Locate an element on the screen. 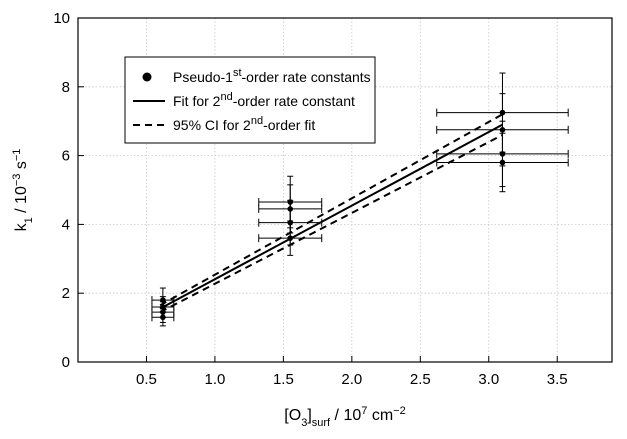 The width and height of the screenshot is (627, 439). x-tick-label-3: 2.0 is located at coordinates (351, 379).